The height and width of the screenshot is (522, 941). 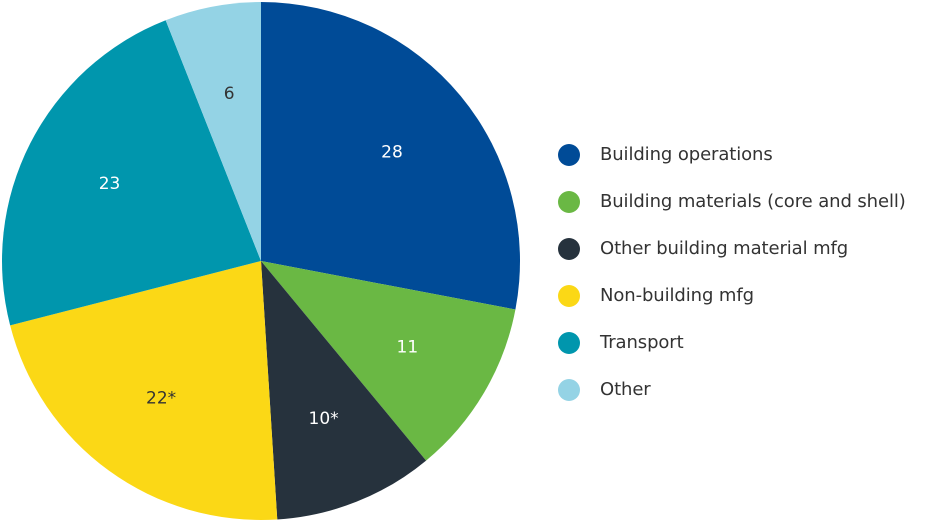 What do you see at coordinates (344, 390) in the screenshot?
I see `pie-slice-other-building-material-mfg` at bounding box center [344, 390].